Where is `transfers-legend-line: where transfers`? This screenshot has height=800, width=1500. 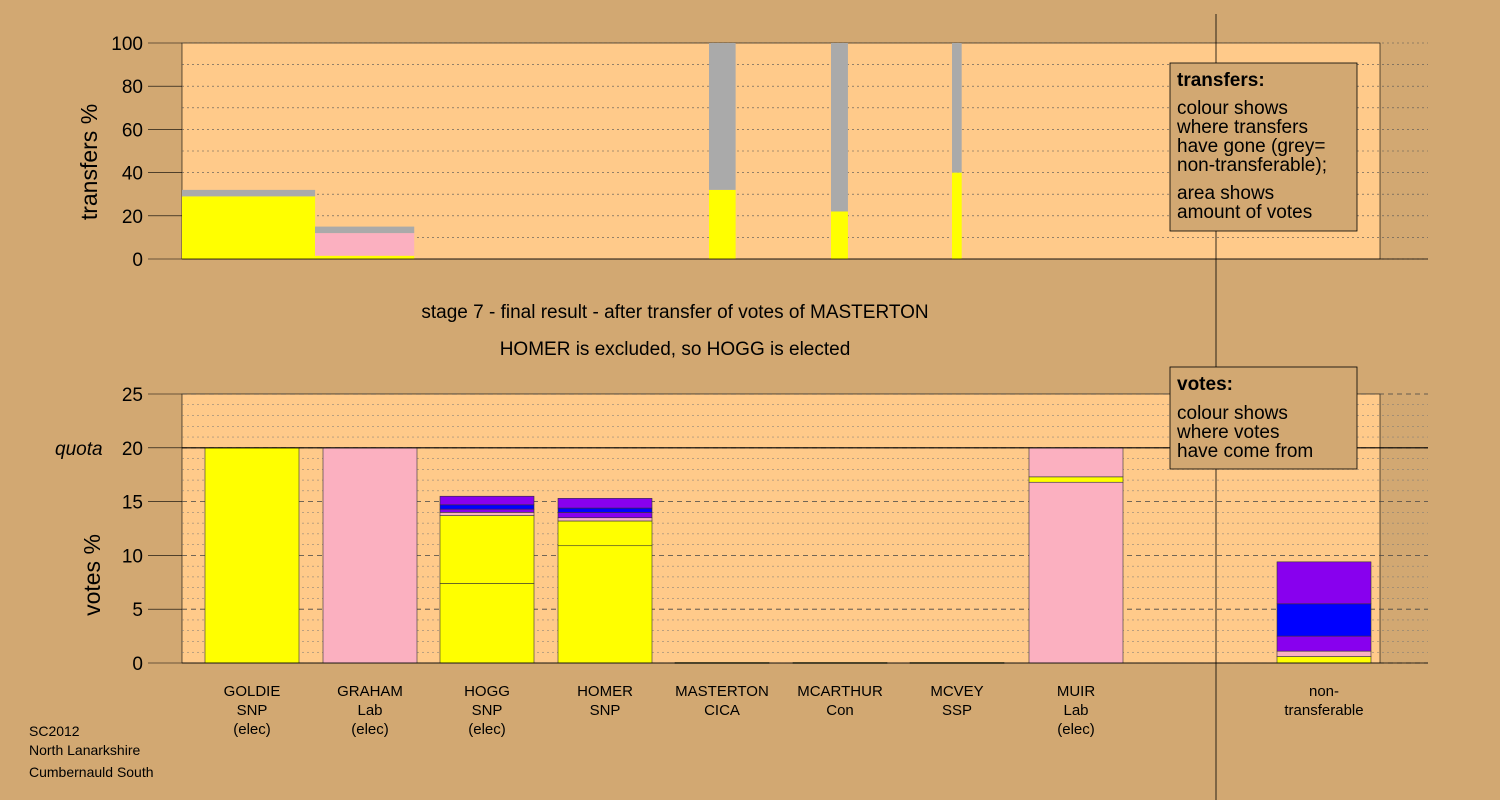 transfers-legend-line: where transfers is located at coordinates (1242, 127).